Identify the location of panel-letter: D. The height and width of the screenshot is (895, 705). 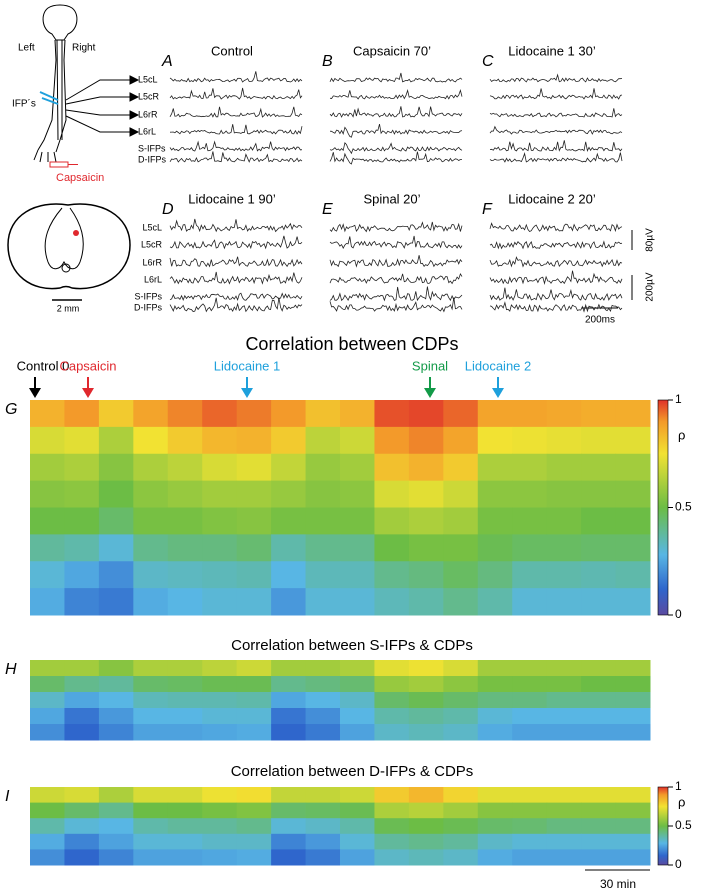
(168, 209).